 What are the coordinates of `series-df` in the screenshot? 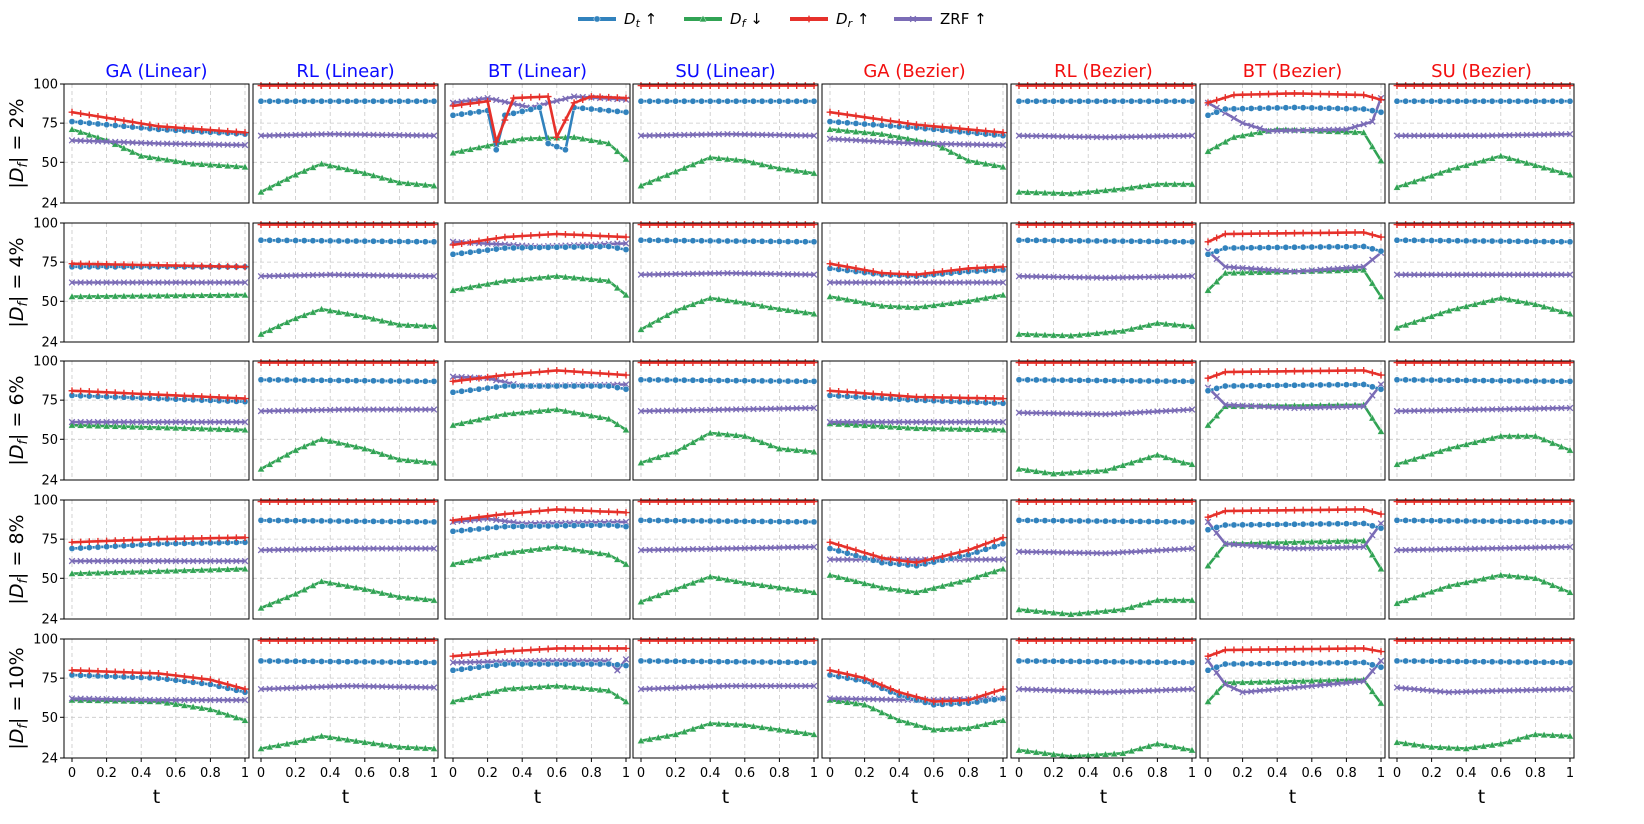 It's located at (347, 177).